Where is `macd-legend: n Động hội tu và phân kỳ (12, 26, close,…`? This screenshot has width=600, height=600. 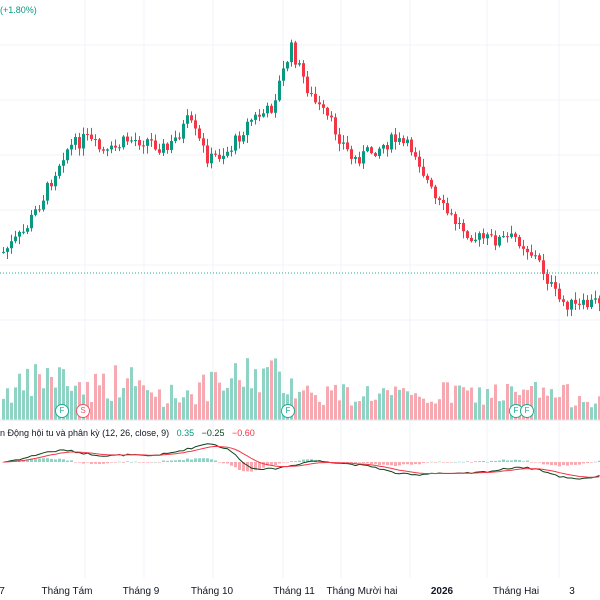
macd-legend: n Động hội tu và phân kỳ (12, 26, close,… is located at coordinates (130, 433).